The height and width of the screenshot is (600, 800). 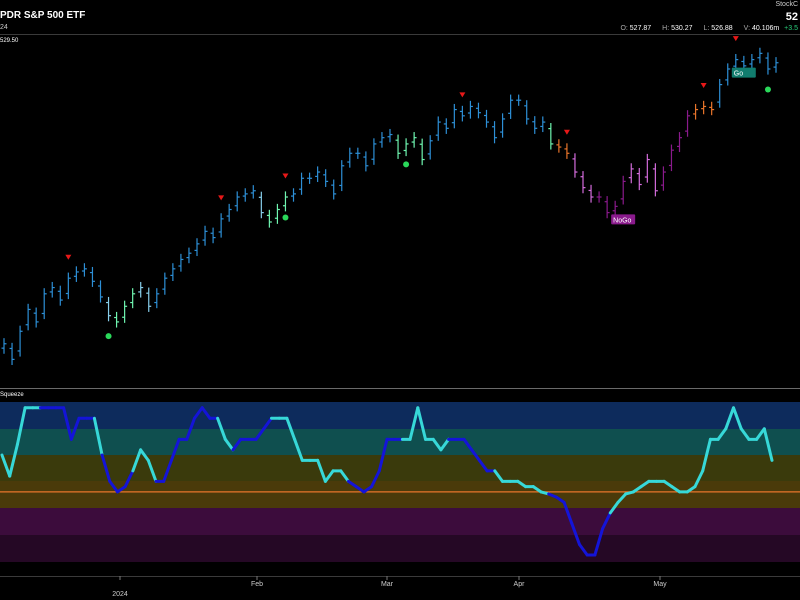 What do you see at coordinates (660, 584) in the screenshot?
I see `x-tick-label: May` at bounding box center [660, 584].